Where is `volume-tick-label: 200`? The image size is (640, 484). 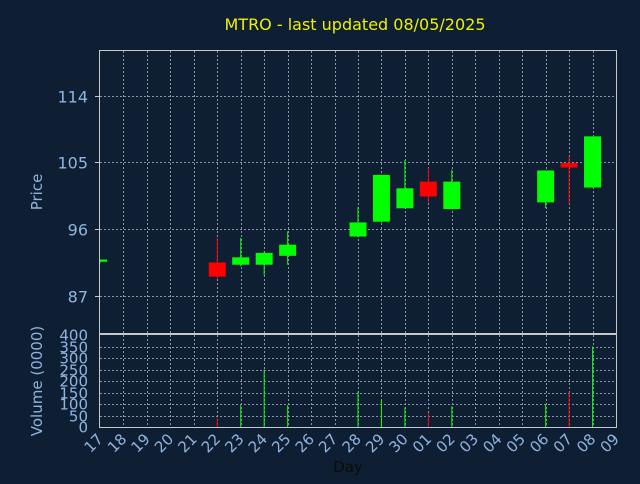 volume-tick-label: 200 is located at coordinates (73, 382).